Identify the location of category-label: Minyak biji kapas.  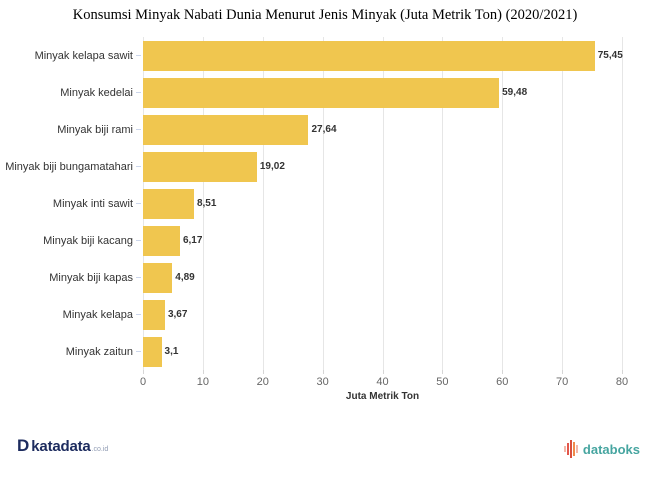
(91, 277).